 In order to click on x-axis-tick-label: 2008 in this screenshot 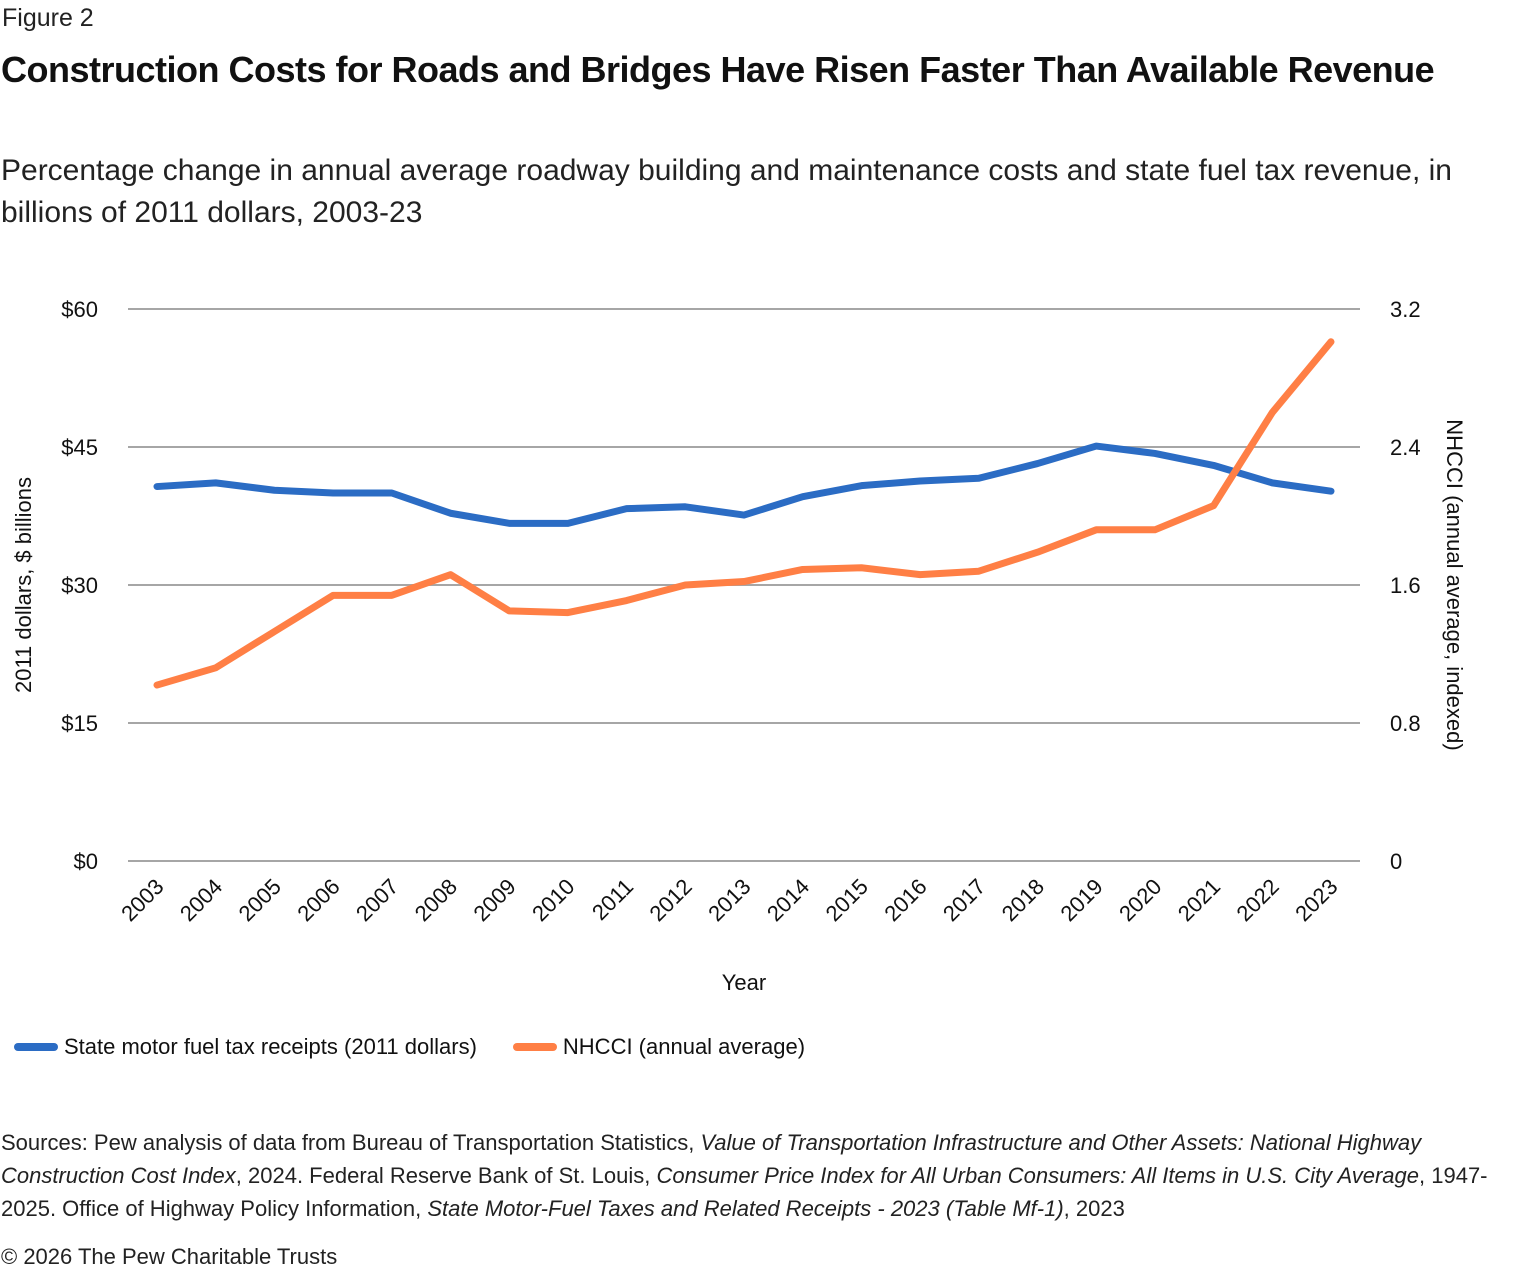, I will do `click(436, 900)`.